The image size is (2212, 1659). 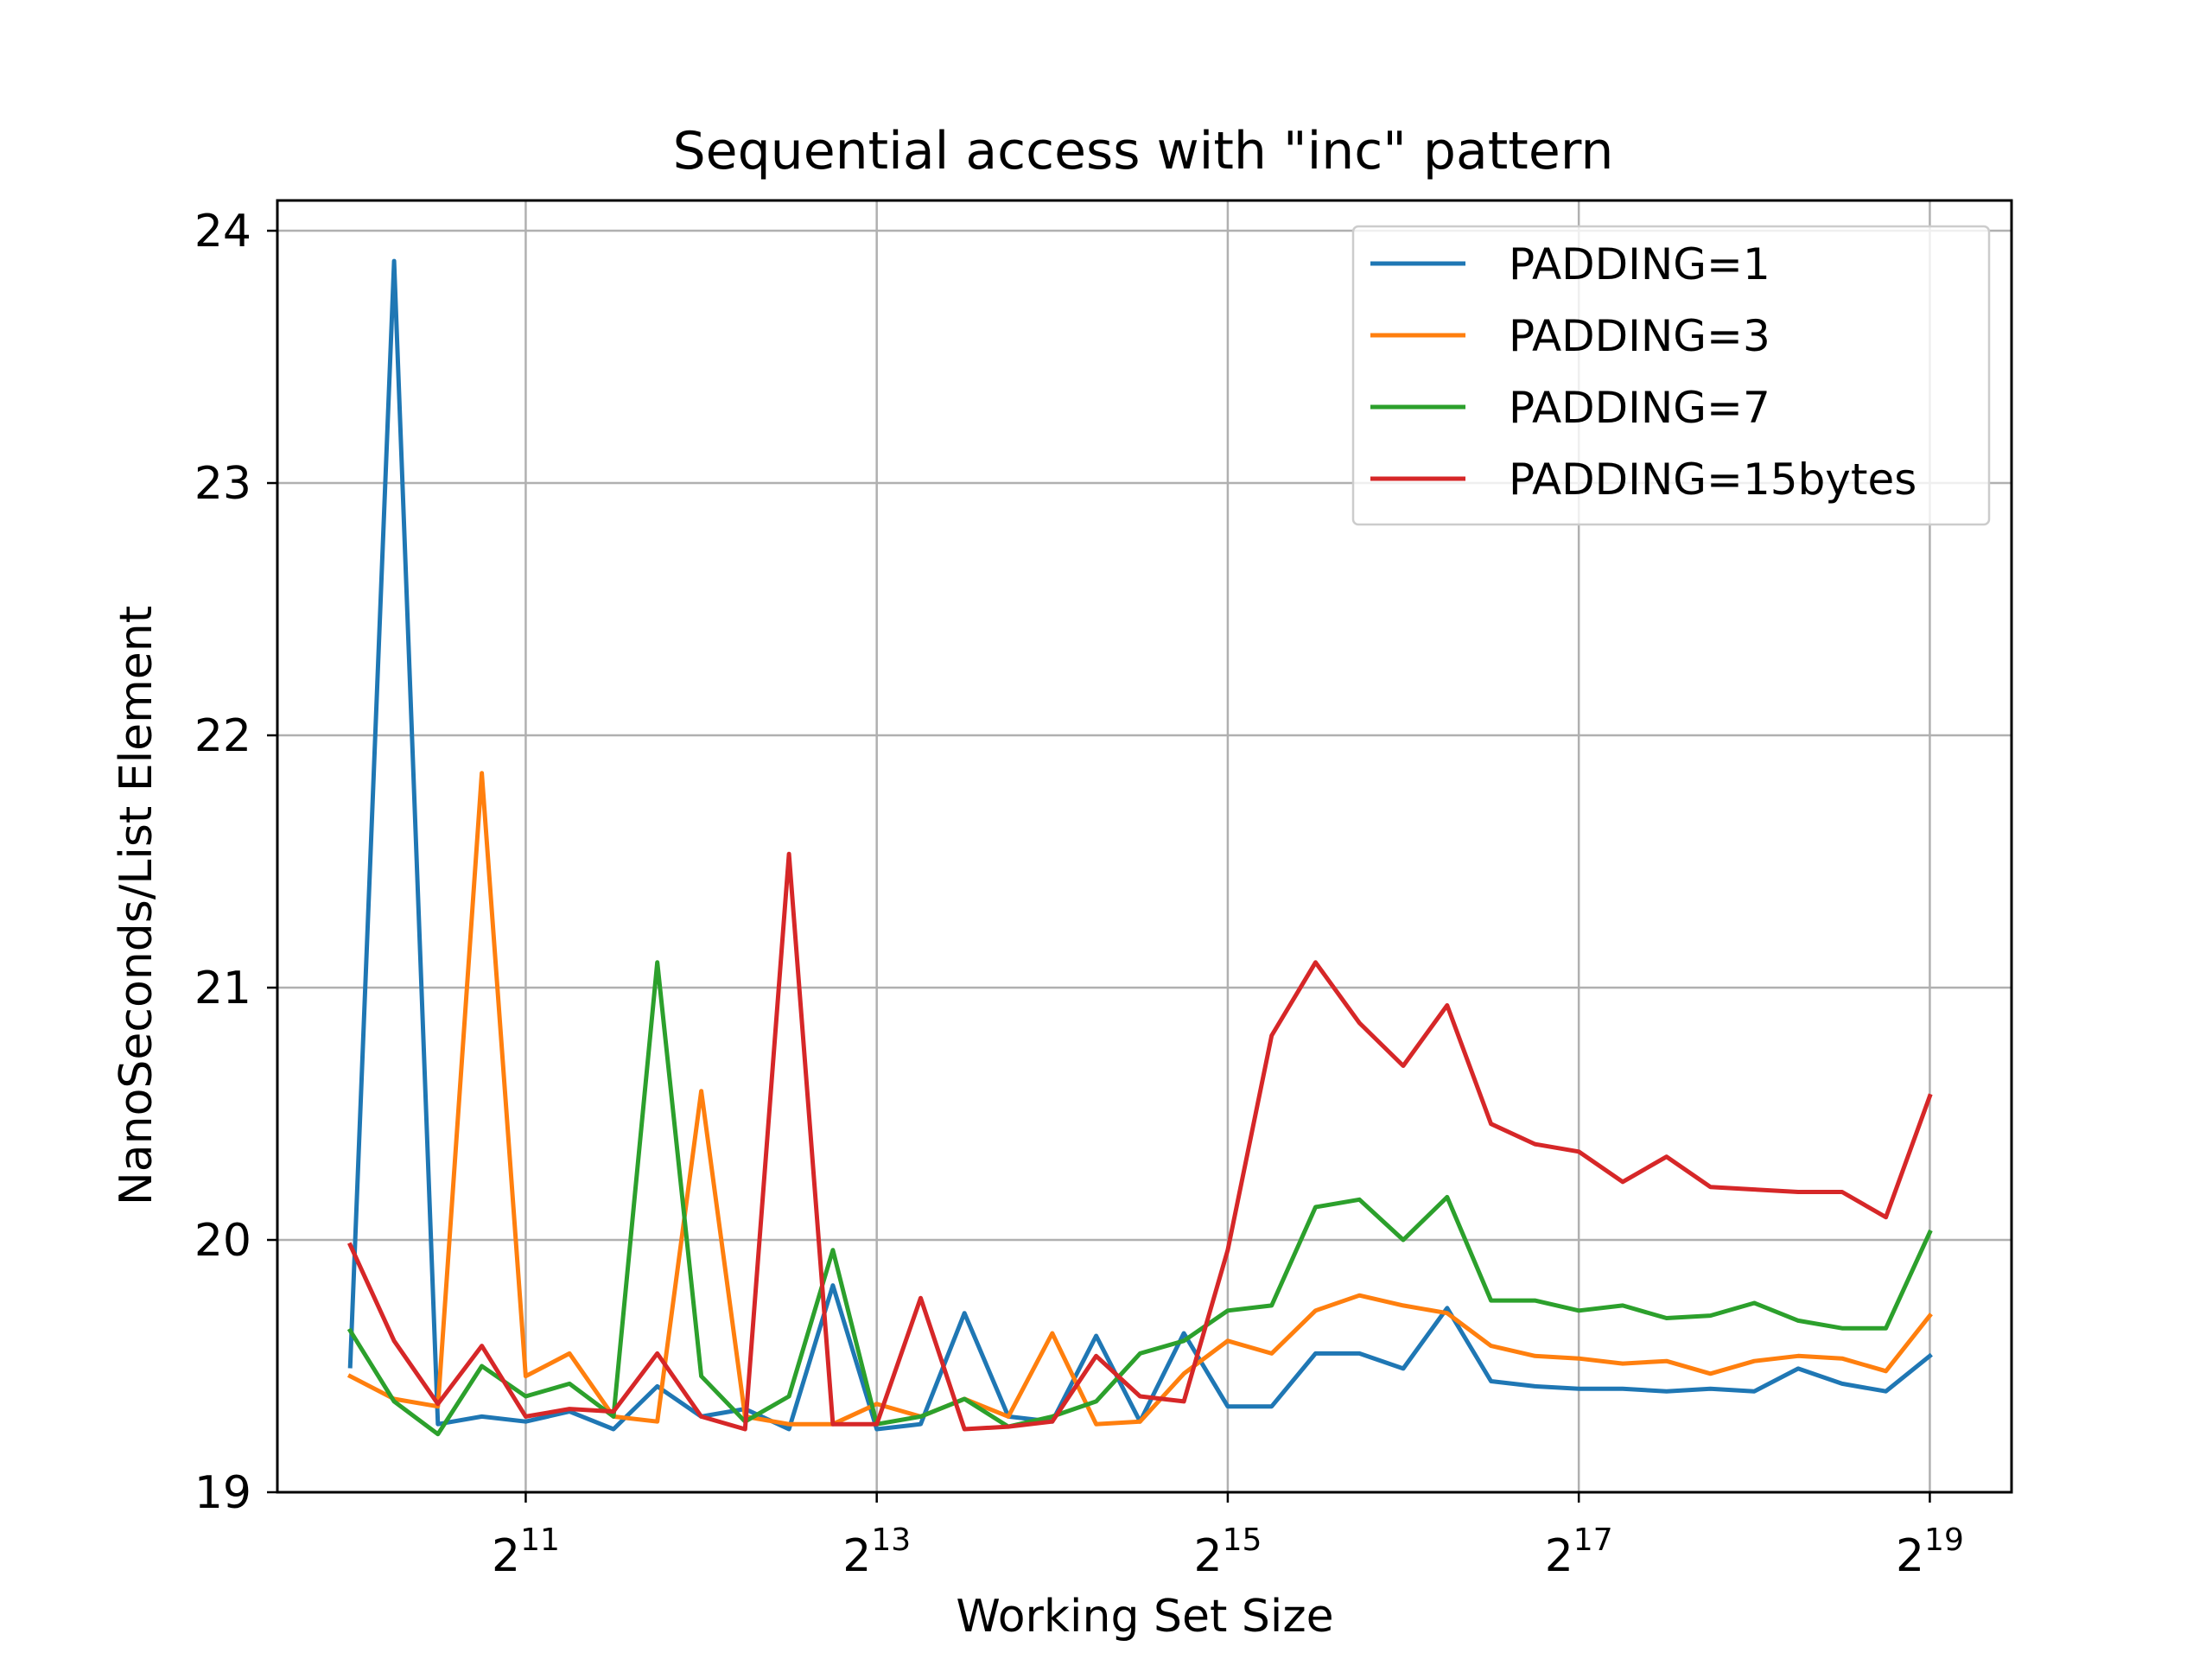 I want to click on x-tick-label: 219, so click(x=1930, y=1552).